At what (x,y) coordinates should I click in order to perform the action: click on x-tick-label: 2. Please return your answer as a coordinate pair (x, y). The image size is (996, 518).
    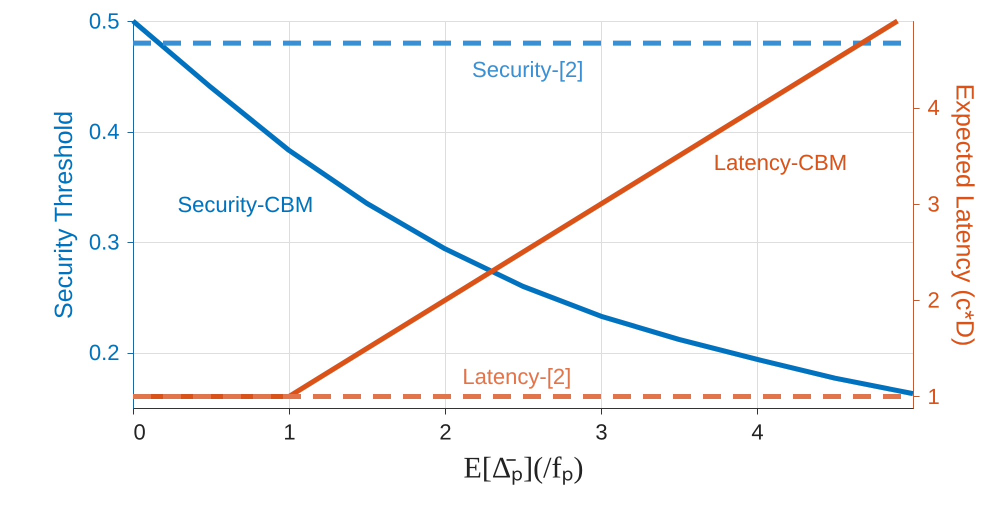
    Looking at the image, I should click on (445, 432).